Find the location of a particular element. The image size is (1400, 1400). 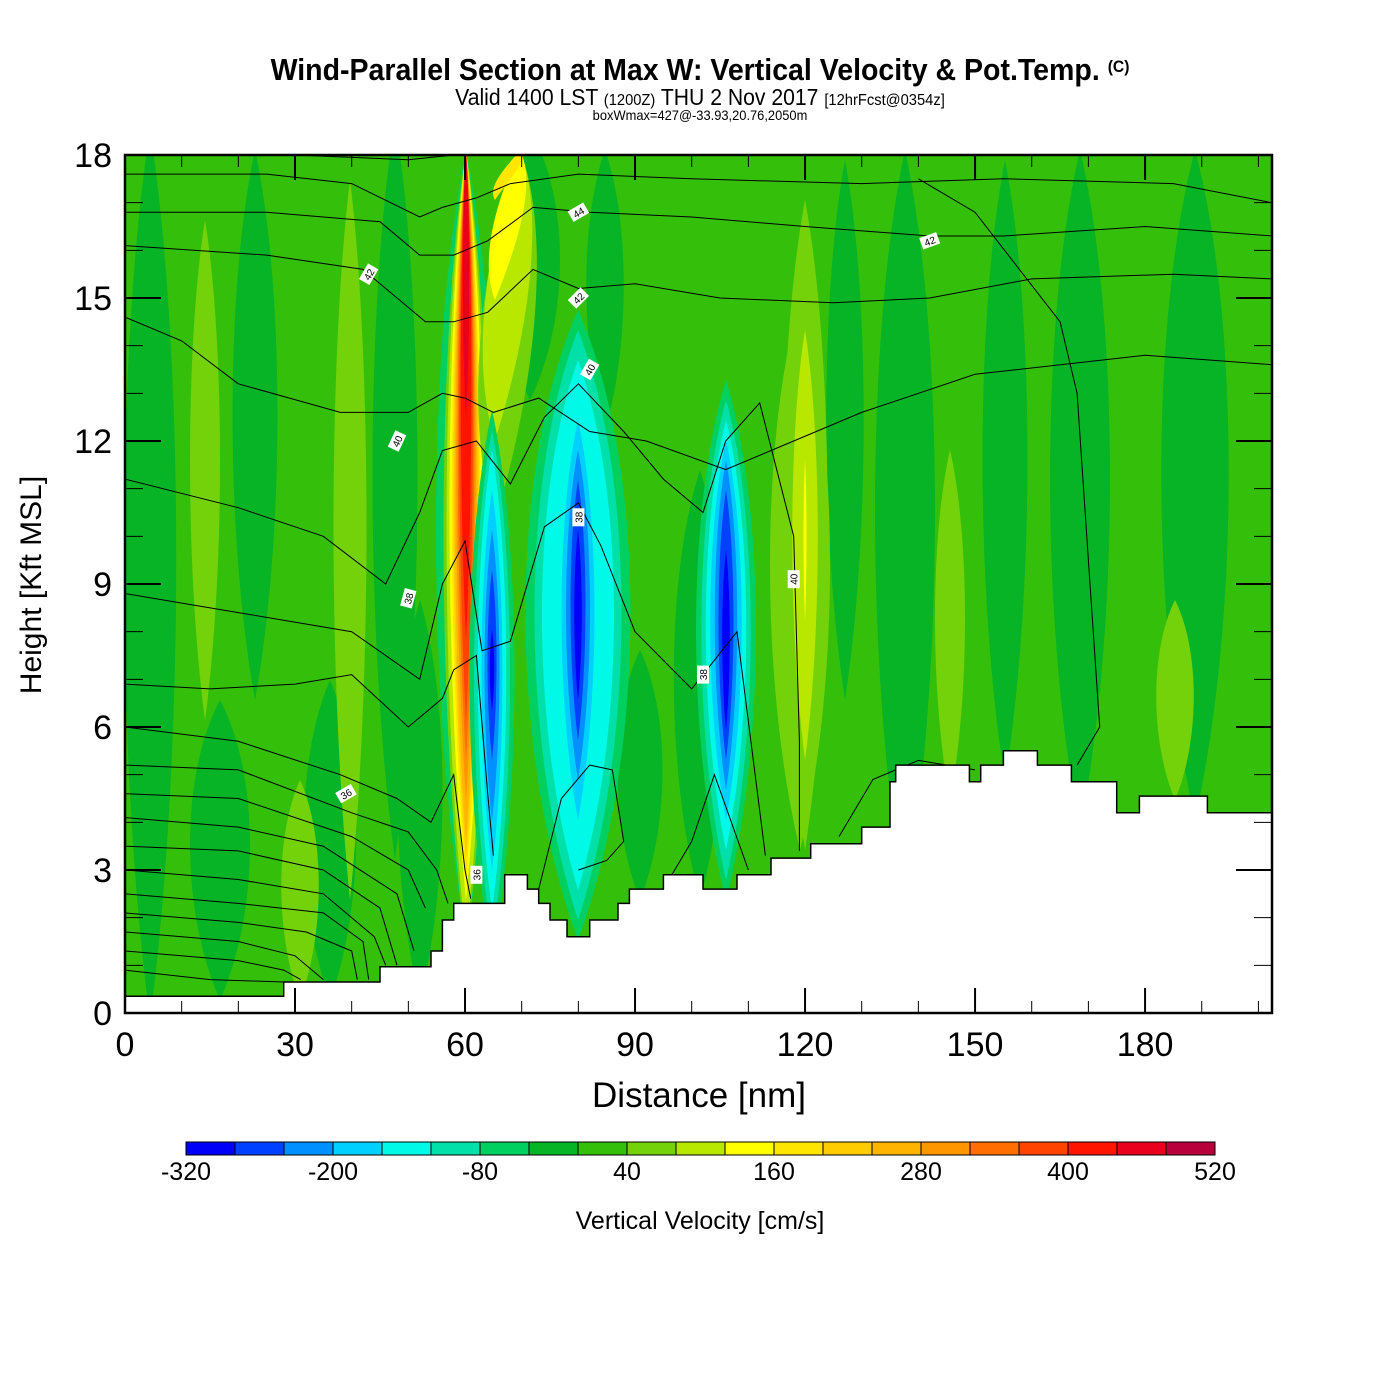

colorbar-tick-label: -200 is located at coordinates (333, 1172).